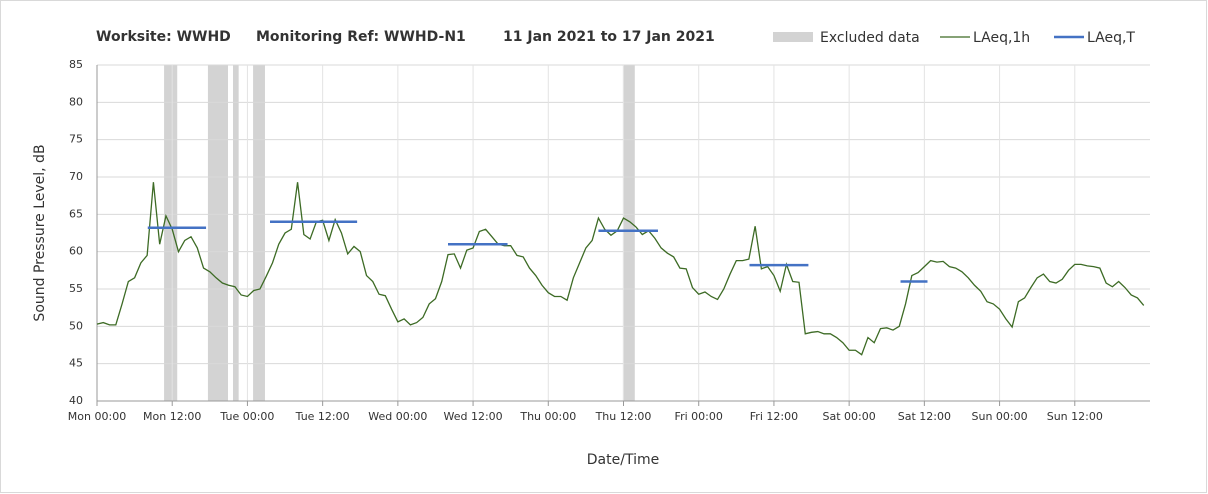  I want to click on title-site: Worksite: WWHD, so click(163, 37).